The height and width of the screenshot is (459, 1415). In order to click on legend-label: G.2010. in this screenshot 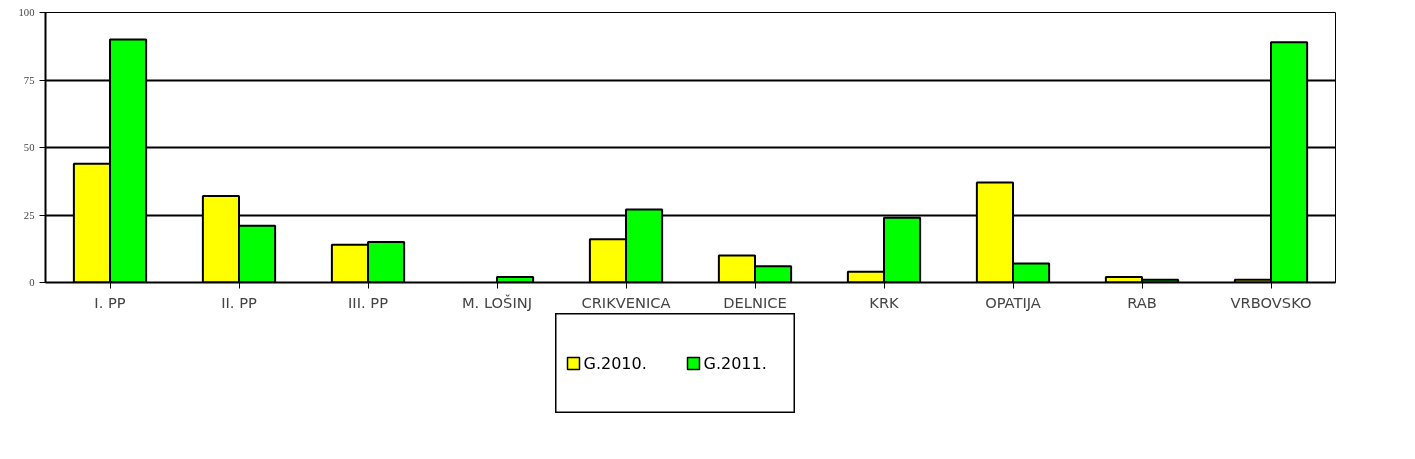, I will do `click(615, 363)`.